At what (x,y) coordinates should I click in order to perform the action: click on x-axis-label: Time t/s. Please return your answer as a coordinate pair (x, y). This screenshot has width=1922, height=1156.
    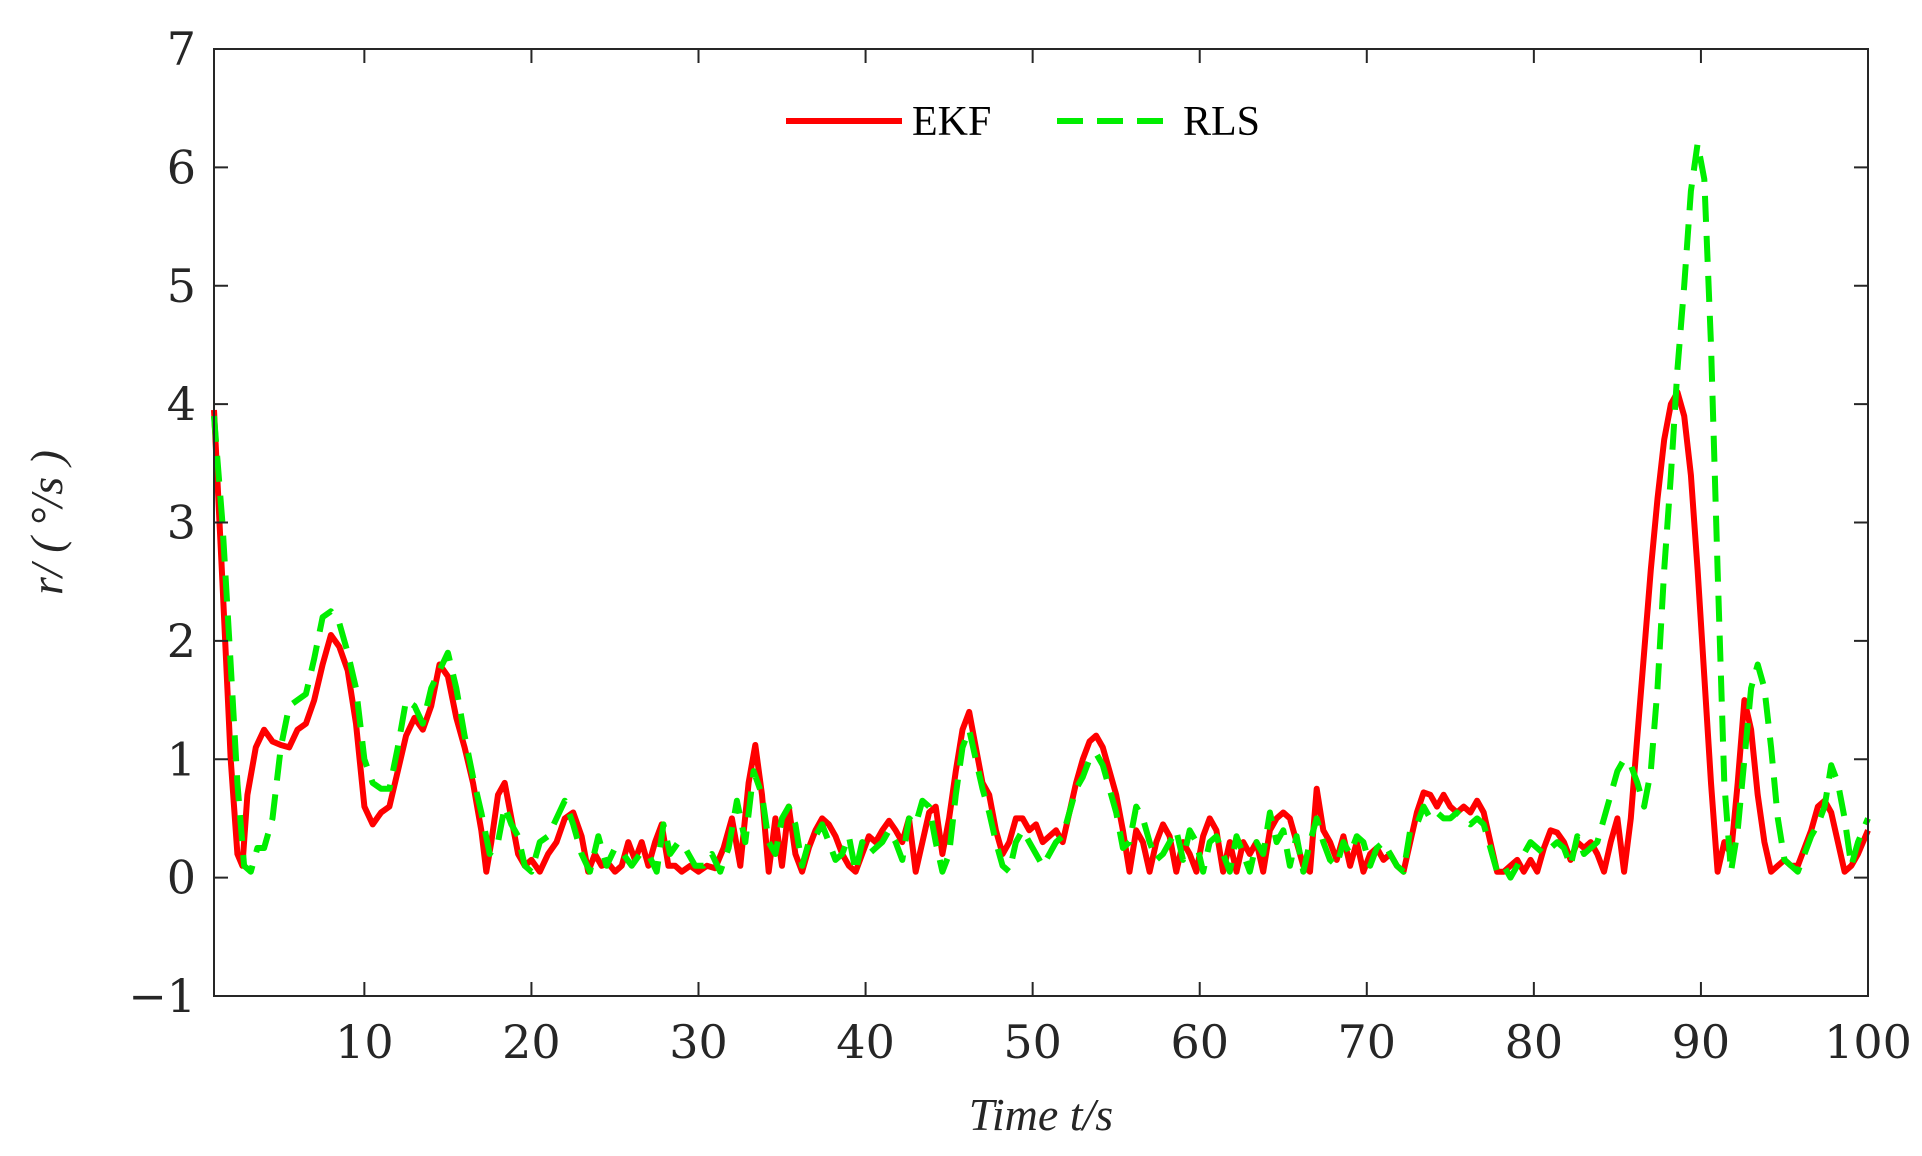
    Looking at the image, I should click on (1041, 1114).